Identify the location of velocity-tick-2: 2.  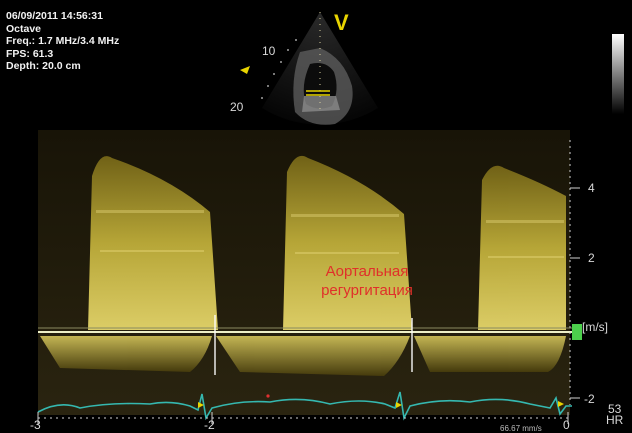
(591, 258).